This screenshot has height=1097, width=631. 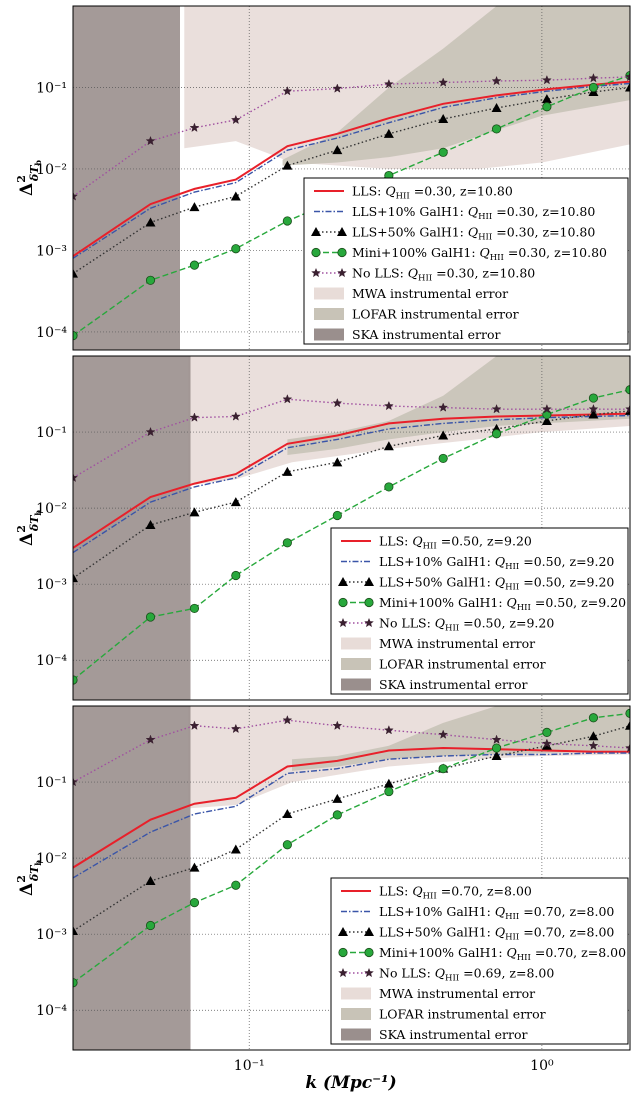 What do you see at coordinates (413, 193) in the screenshot?
I see `legend-item: LLS: QHII =0.30, z=10.80` at bounding box center [413, 193].